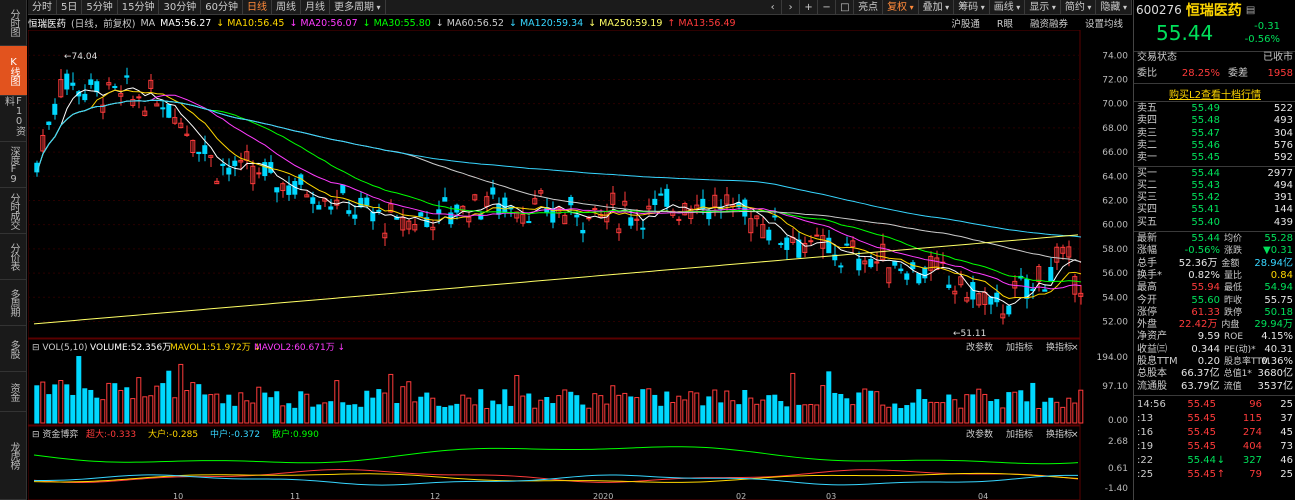 Image resolution: width=1295 pixels, height=500 pixels. What do you see at coordinates (286, 7) in the screenshot?
I see `period-7: 周线` at bounding box center [286, 7].